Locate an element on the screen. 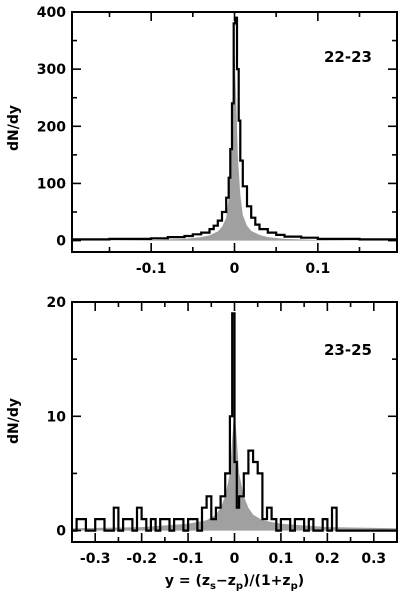 This screenshot has height=598, width=412. x-tick-label: 0.2 is located at coordinates (327, 559).